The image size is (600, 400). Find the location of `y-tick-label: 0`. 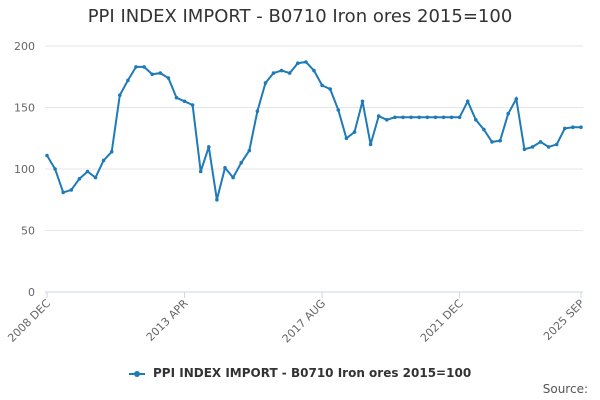

y-tick-label: 0 is located at coordinates (31, 292).